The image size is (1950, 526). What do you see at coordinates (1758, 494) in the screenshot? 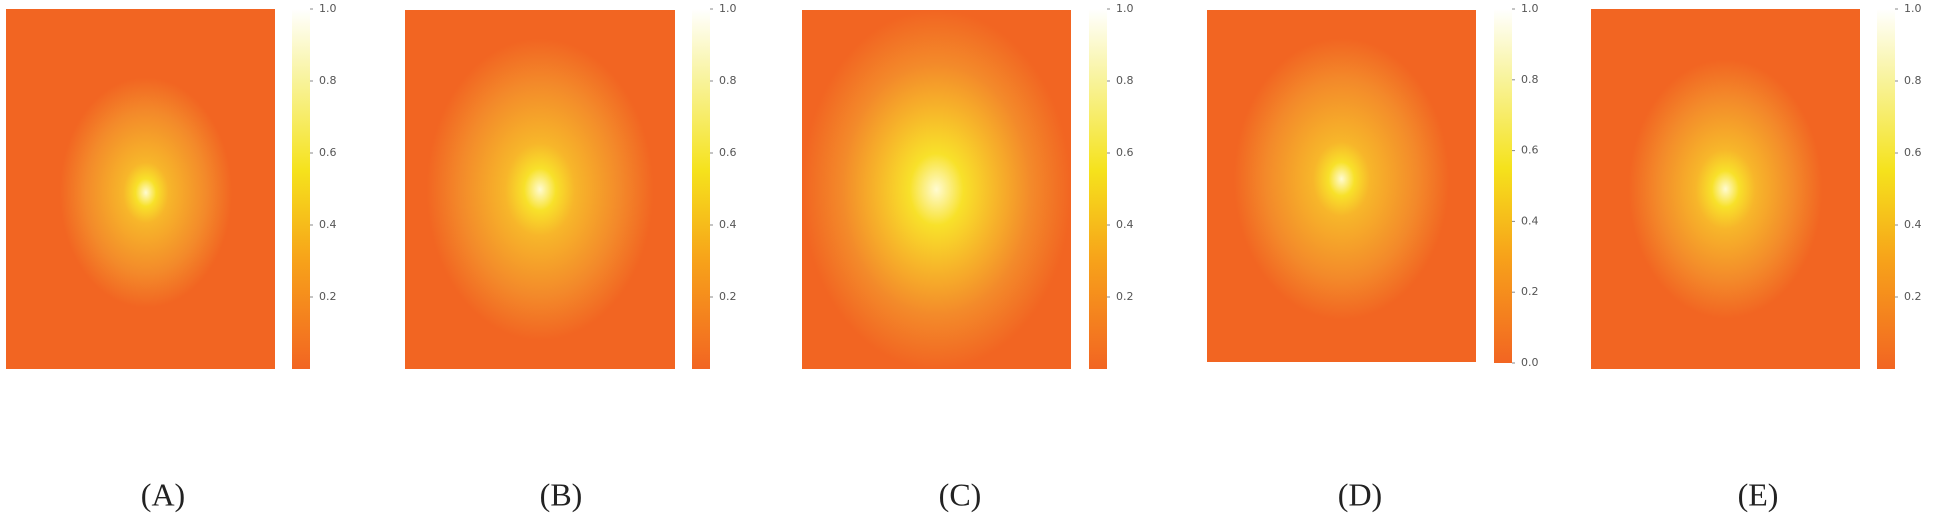
I see `panel-label: (E)` at bounding box center [1758, 494].